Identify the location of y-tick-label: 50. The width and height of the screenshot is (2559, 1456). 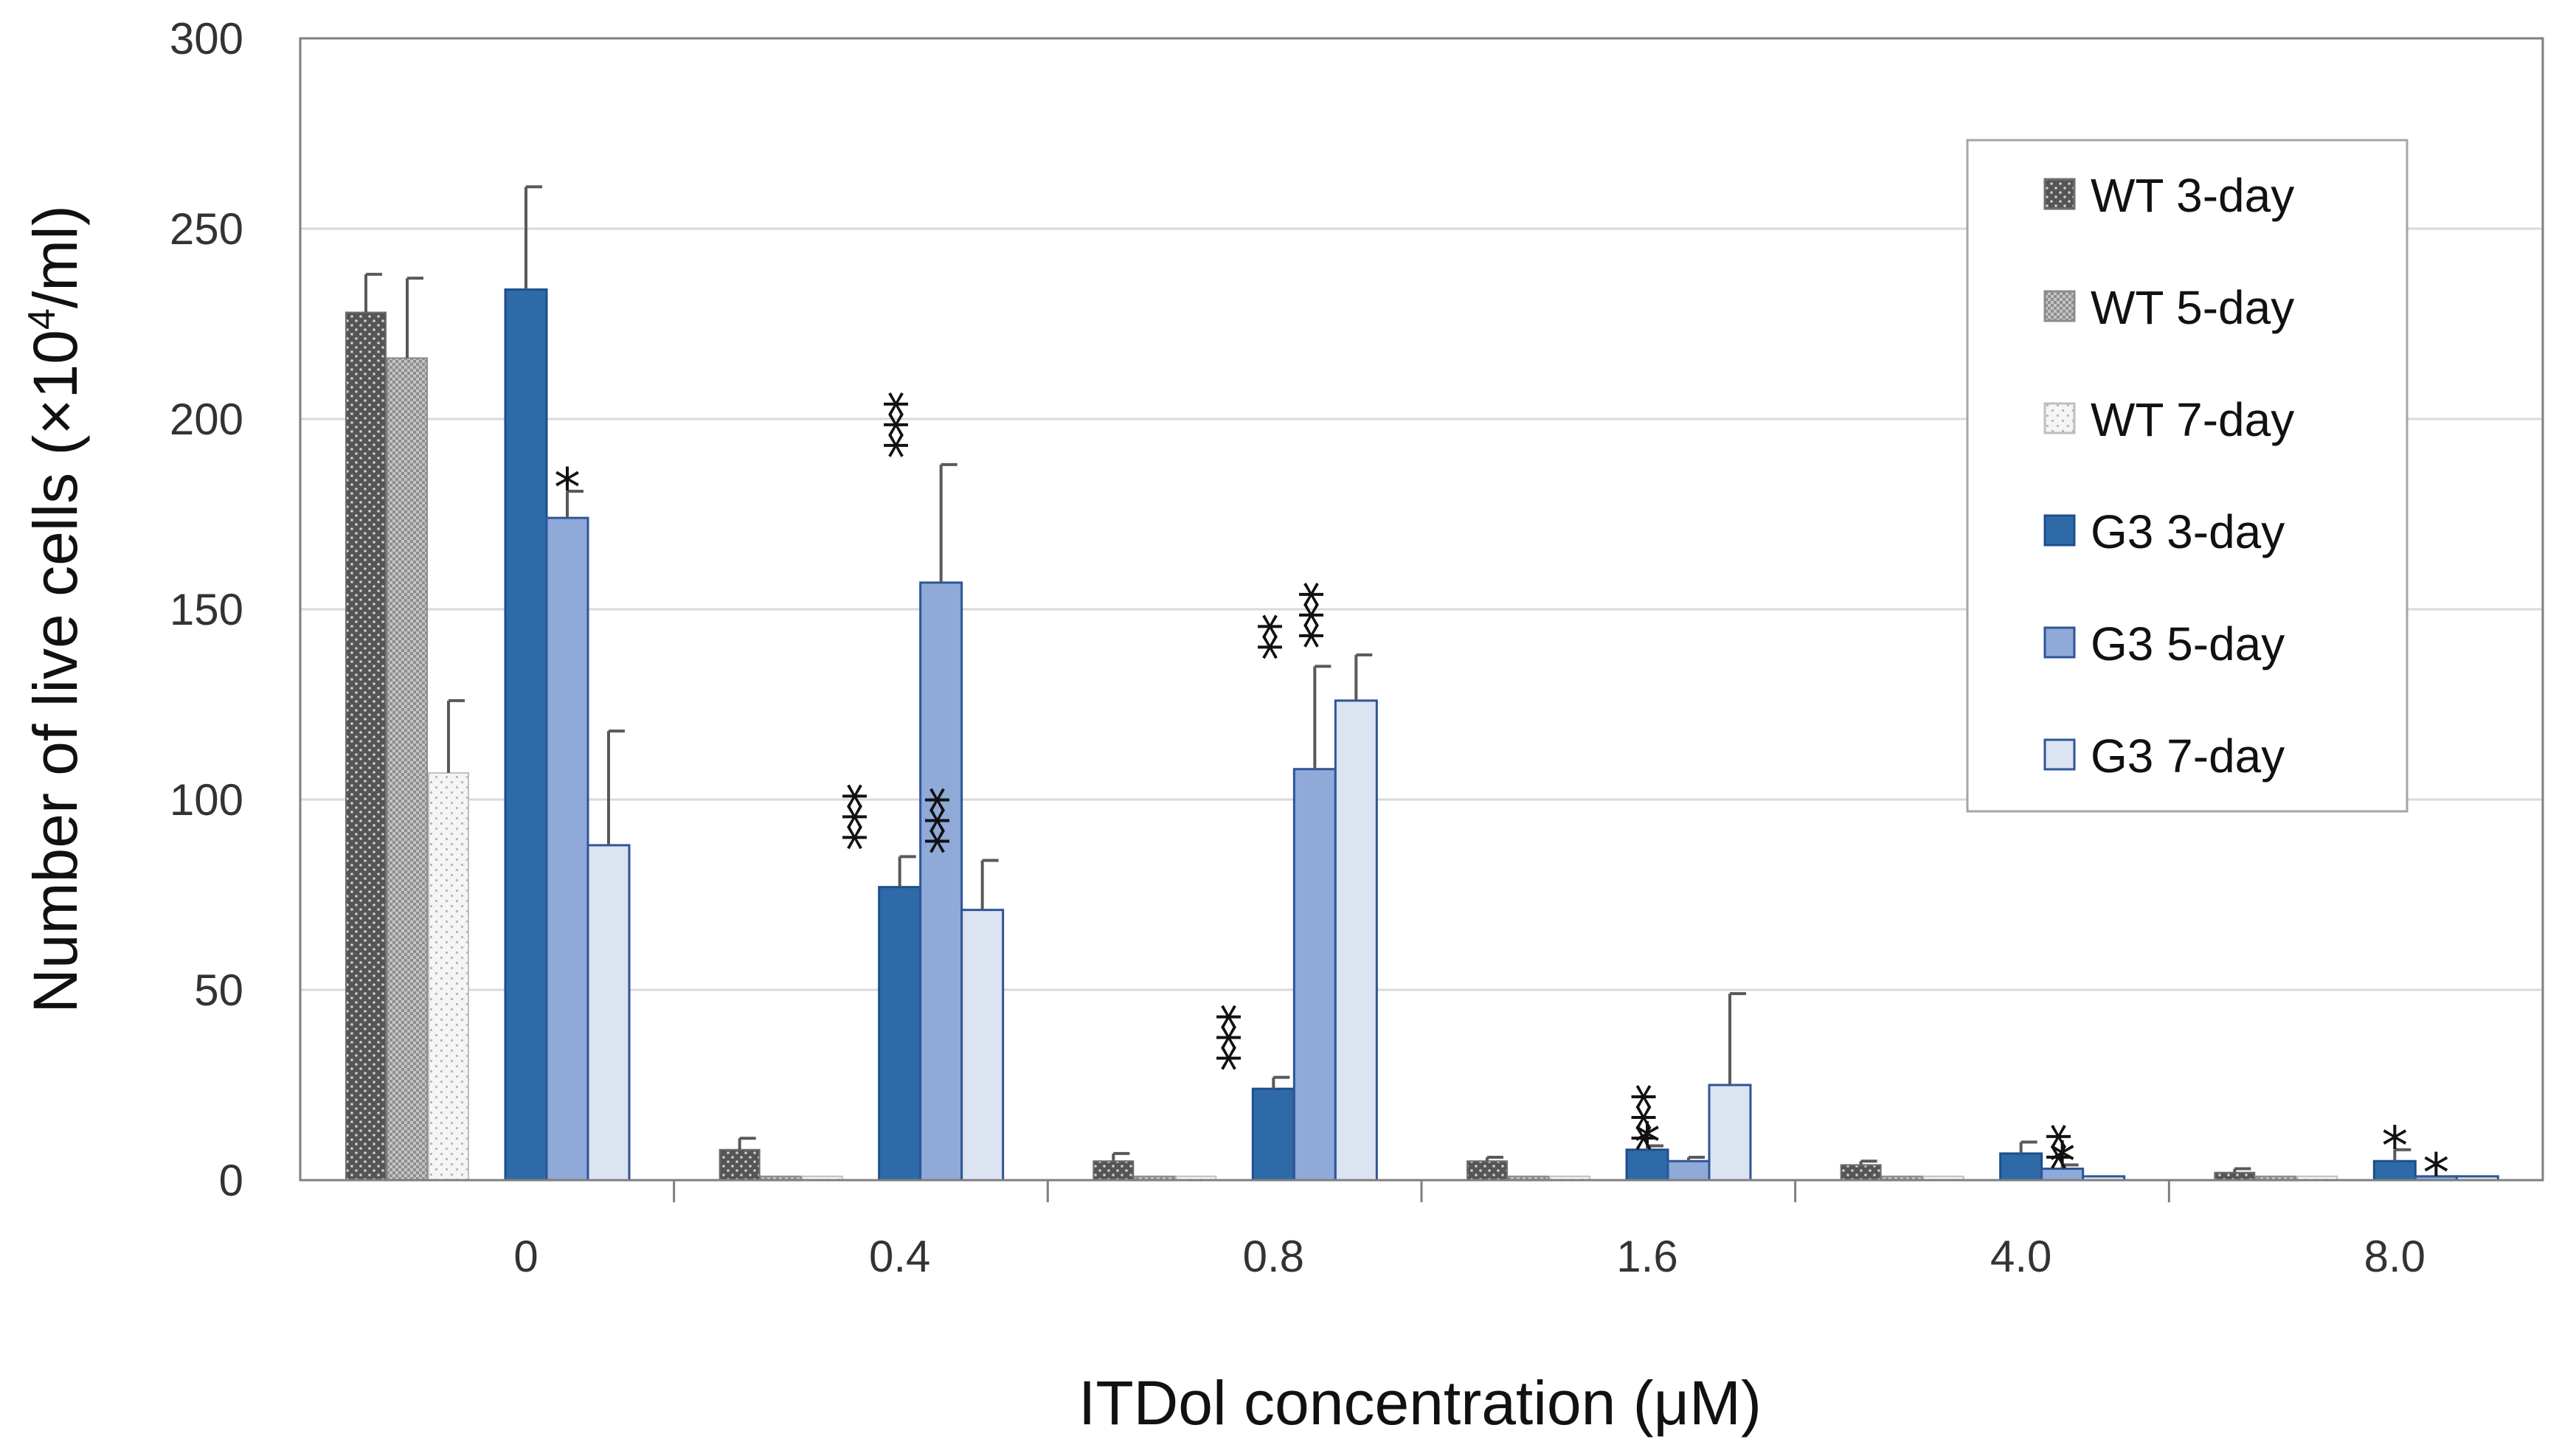
(218, 990).